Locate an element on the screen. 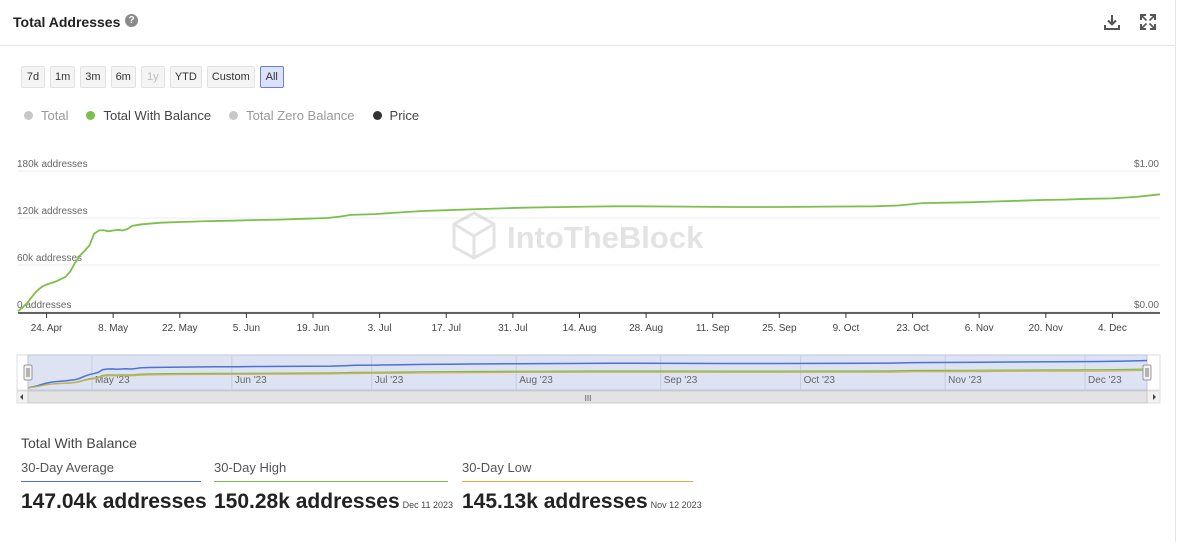  timeframe-button-6m: 6m is located at coordinates (123, 77).